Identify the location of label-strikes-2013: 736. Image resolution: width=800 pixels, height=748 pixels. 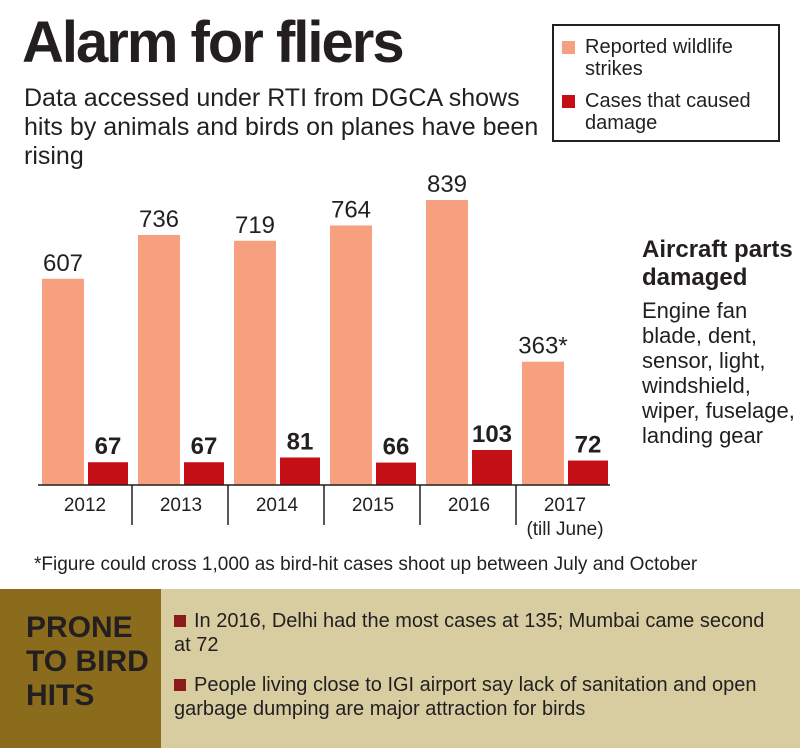
(159, 219).